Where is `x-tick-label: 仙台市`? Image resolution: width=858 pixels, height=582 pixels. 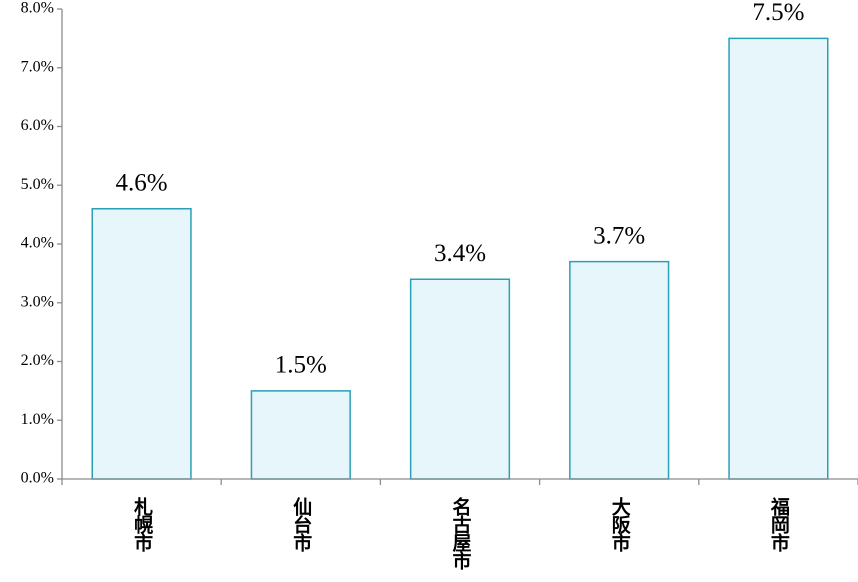
x-tick-label: 仙台市 is located at coordinates (301, 524).